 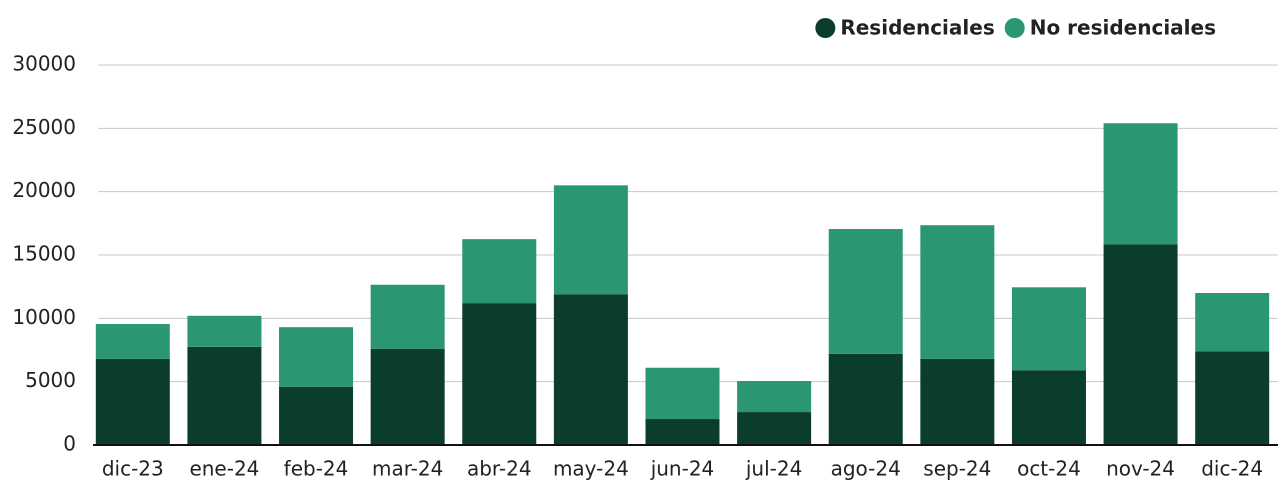 What do you see at coordinates (224, 469) in the screenshot?
I see `x-tick-label: ene-24` at bounding box center [224, 469].